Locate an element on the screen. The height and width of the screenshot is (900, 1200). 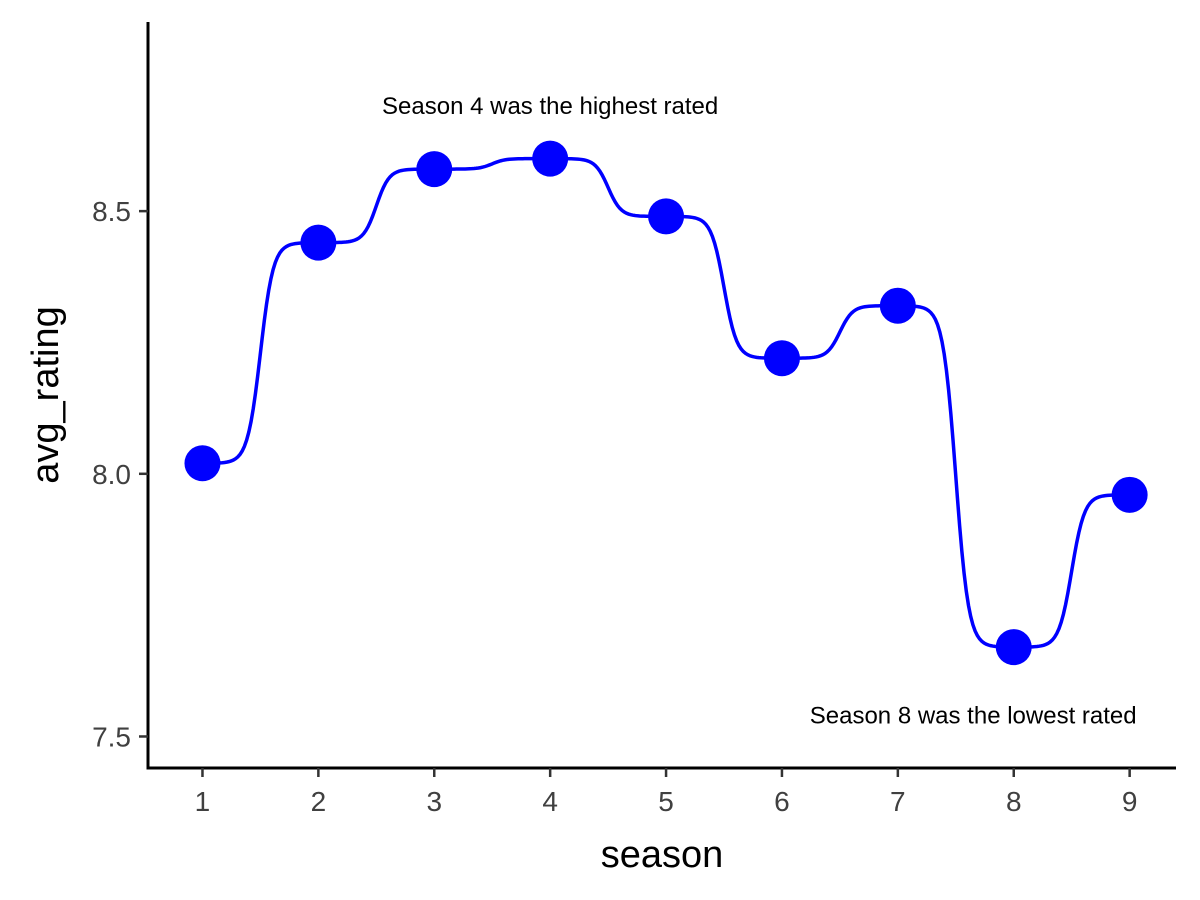
x-tick-label: 8 is located at coordinates (1014, 801).